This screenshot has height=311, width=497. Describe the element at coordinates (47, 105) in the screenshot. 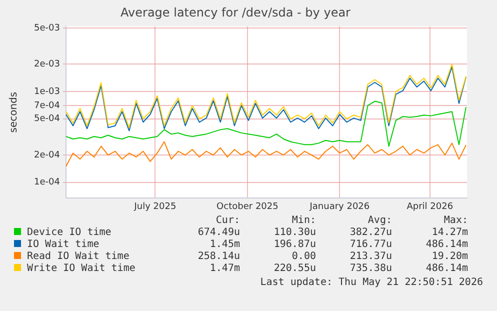

I see `y-tick-label: 7e-04` at that location.